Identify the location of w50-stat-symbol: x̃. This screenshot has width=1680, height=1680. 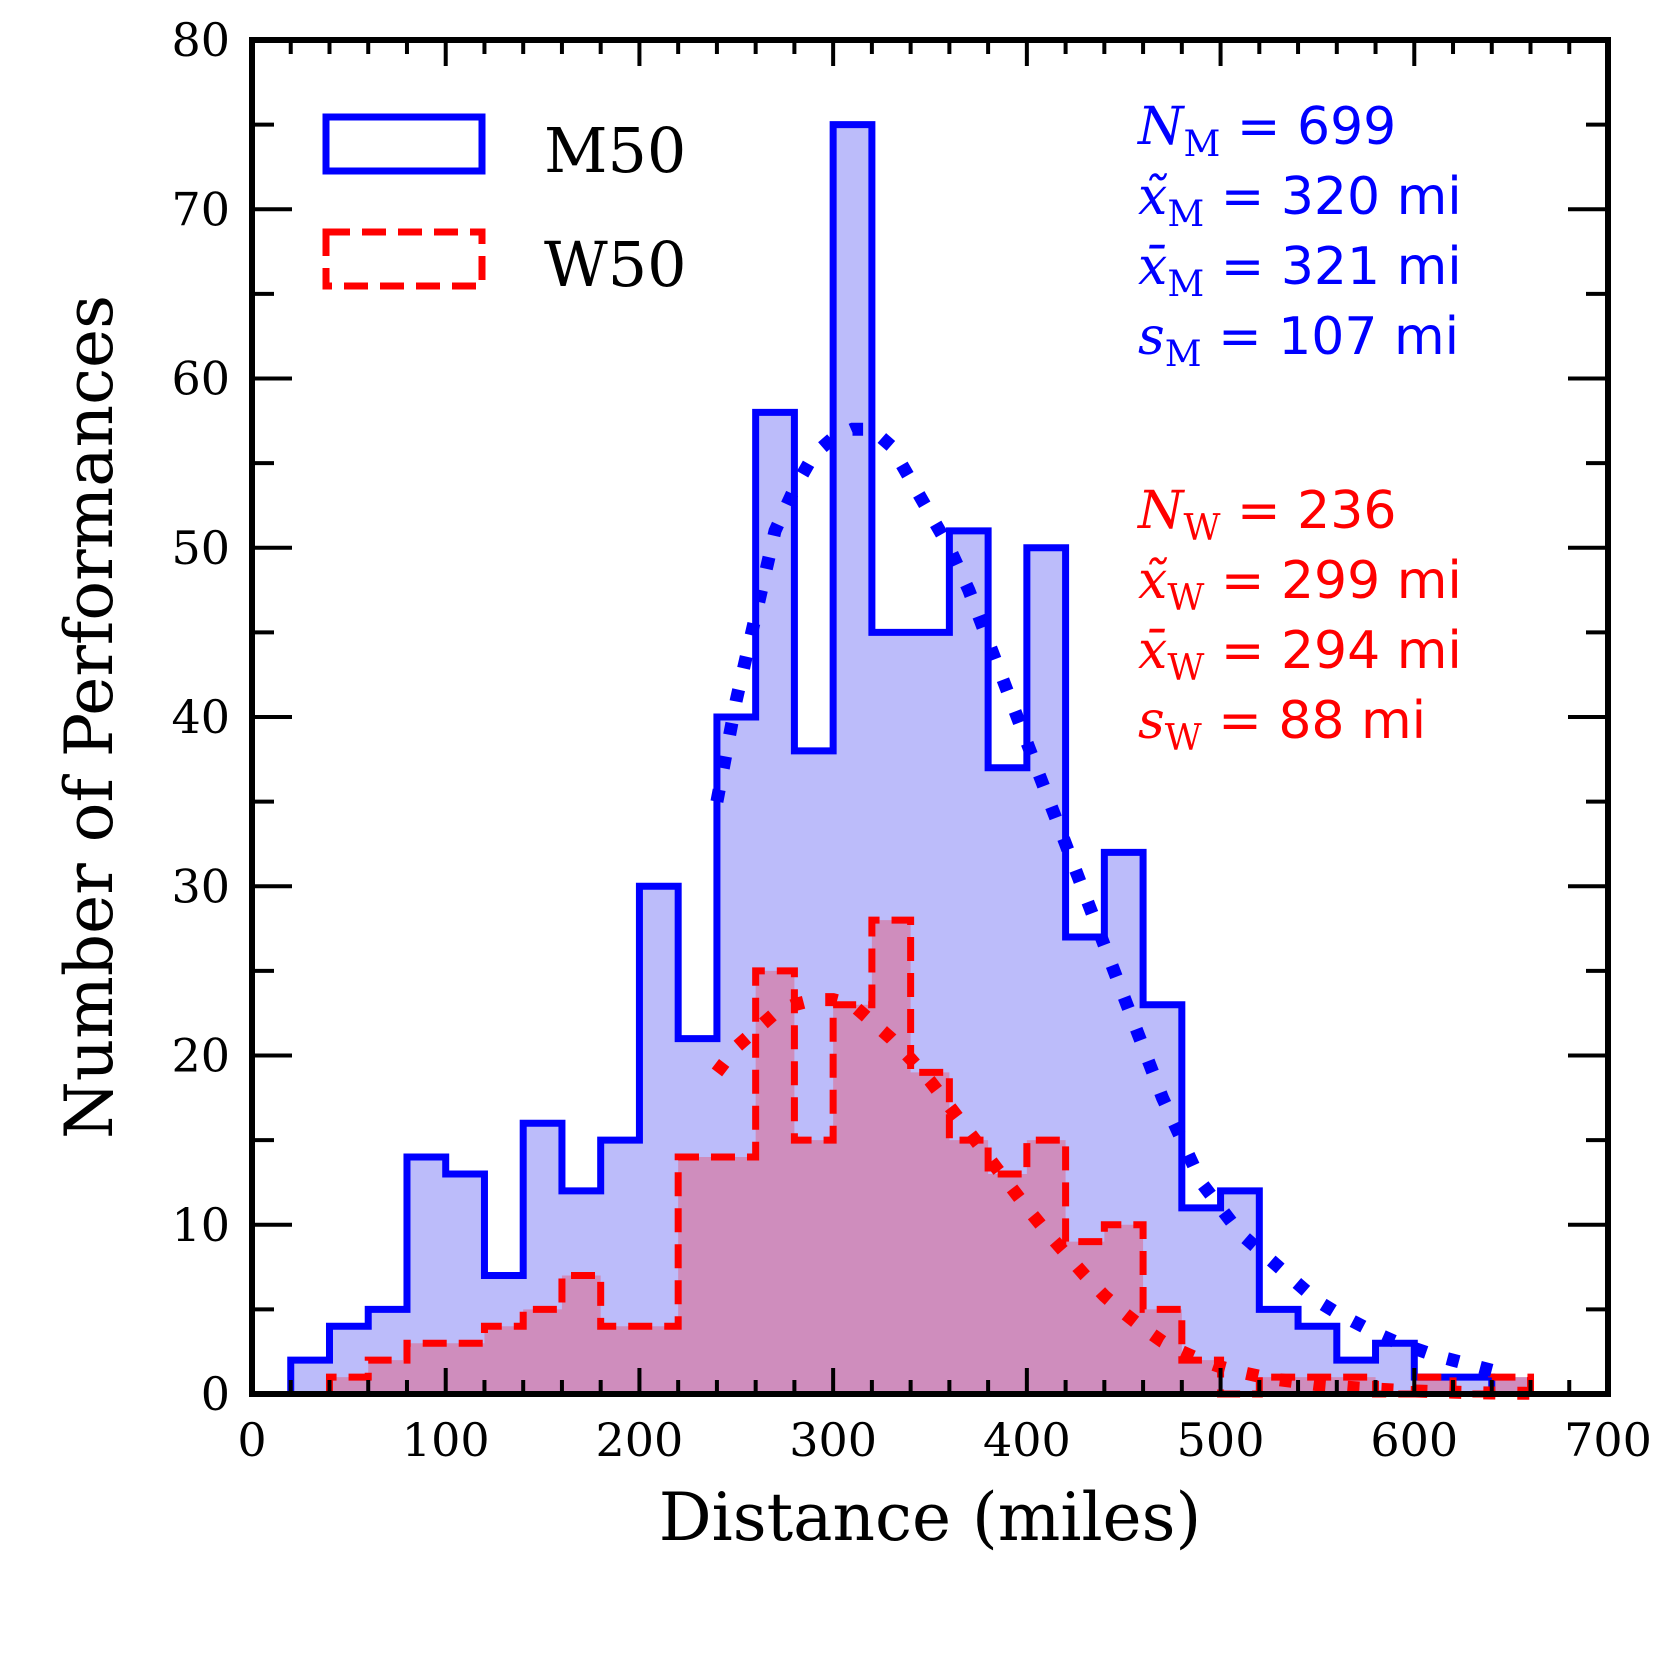
(1153, 581).